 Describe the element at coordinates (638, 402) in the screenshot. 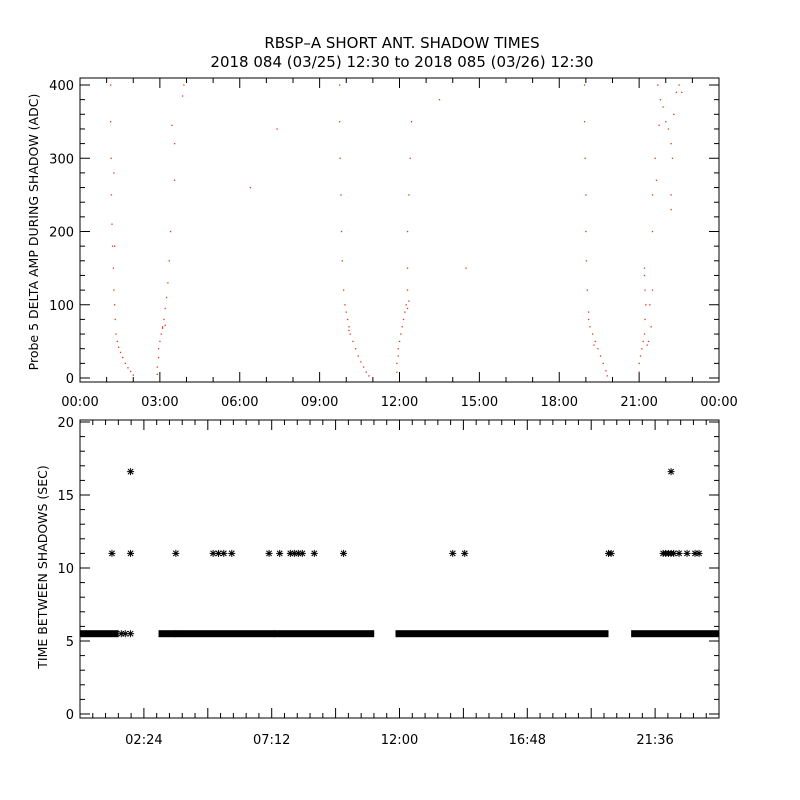

I see `top-x-tick-label: 21:00` at that location.